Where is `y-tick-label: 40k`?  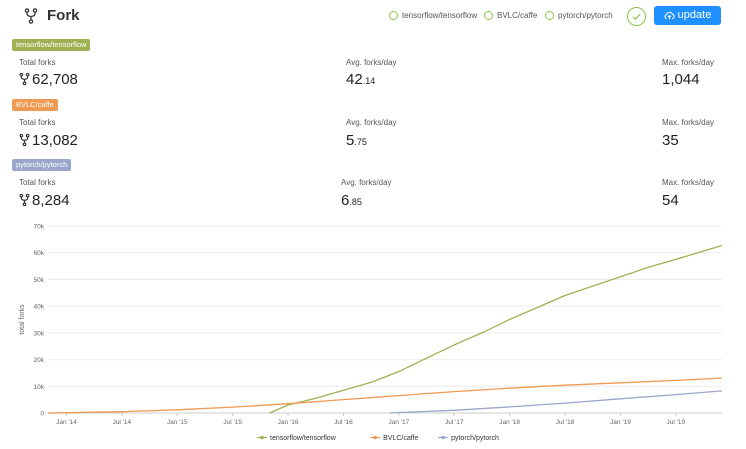
y-tick-label: 40k is located at coordinates (39, 307).